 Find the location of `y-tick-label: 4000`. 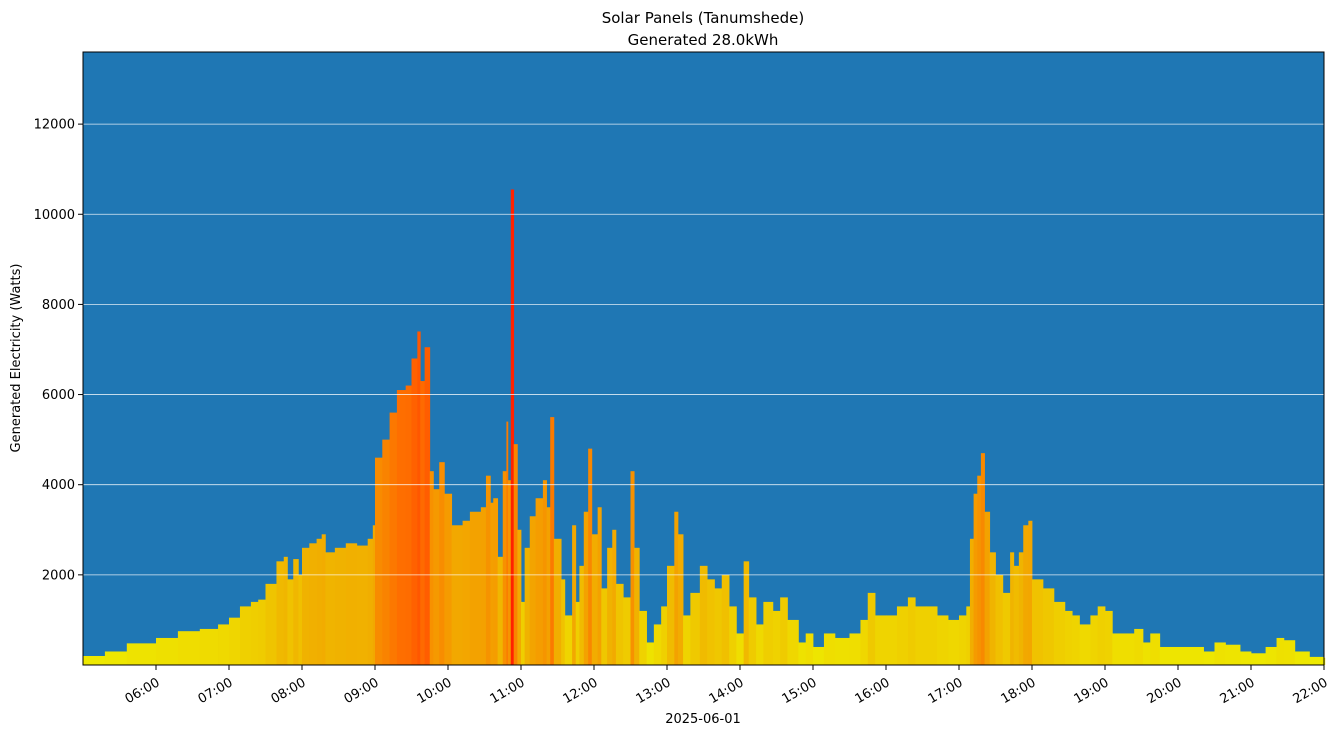

y-tick-label: 4000 is located at coordinates (58, 485).